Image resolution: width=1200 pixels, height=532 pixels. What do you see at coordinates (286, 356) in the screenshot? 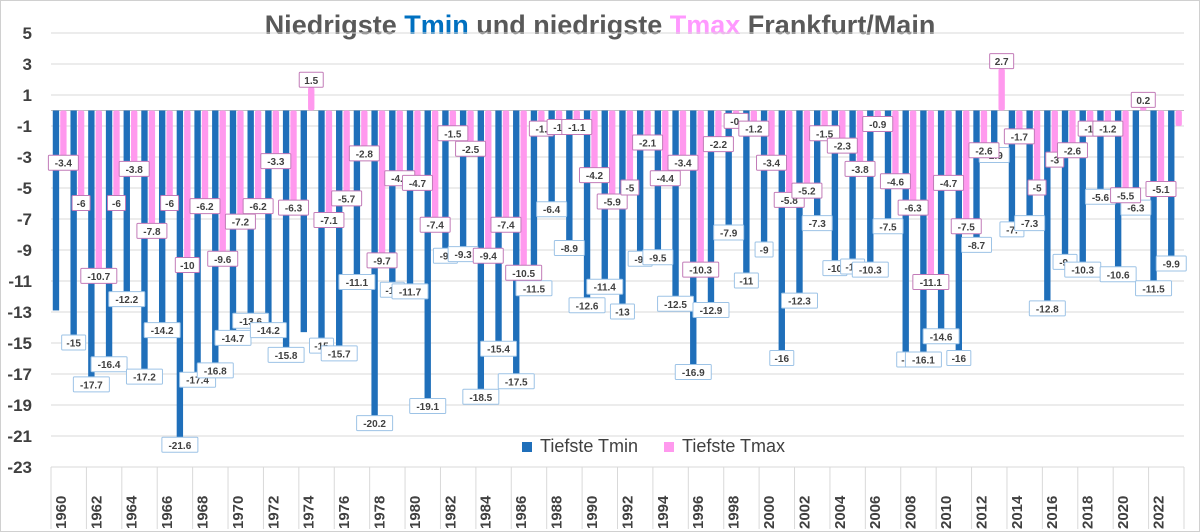
I see `tmin-data-label-text: -15.8` at bounding box center [286, 356].